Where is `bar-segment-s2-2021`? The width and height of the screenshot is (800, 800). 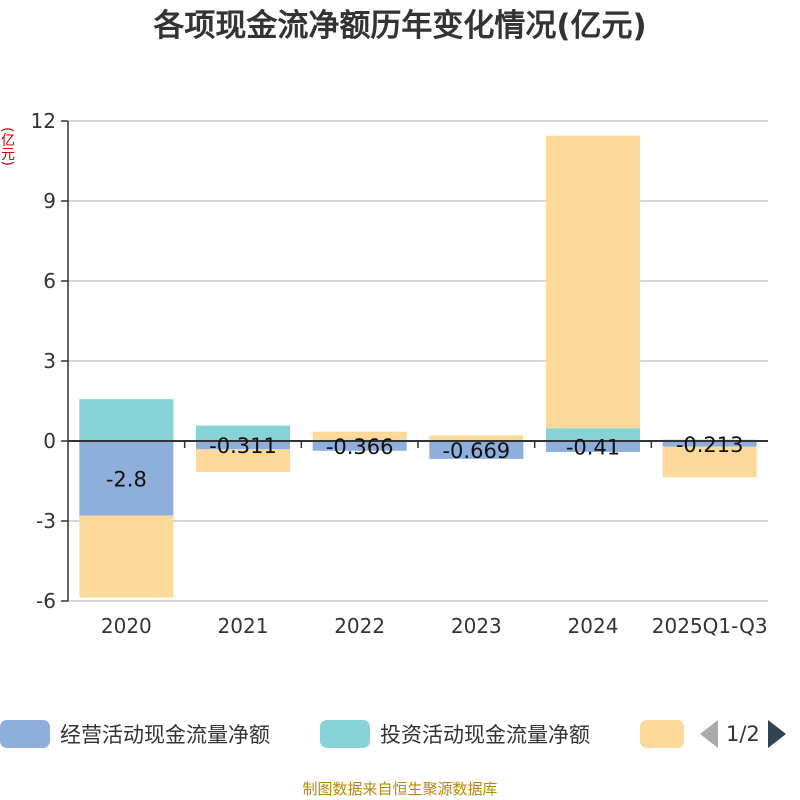 bar-segment-s2-2021 is located at coordinates (243, 460).